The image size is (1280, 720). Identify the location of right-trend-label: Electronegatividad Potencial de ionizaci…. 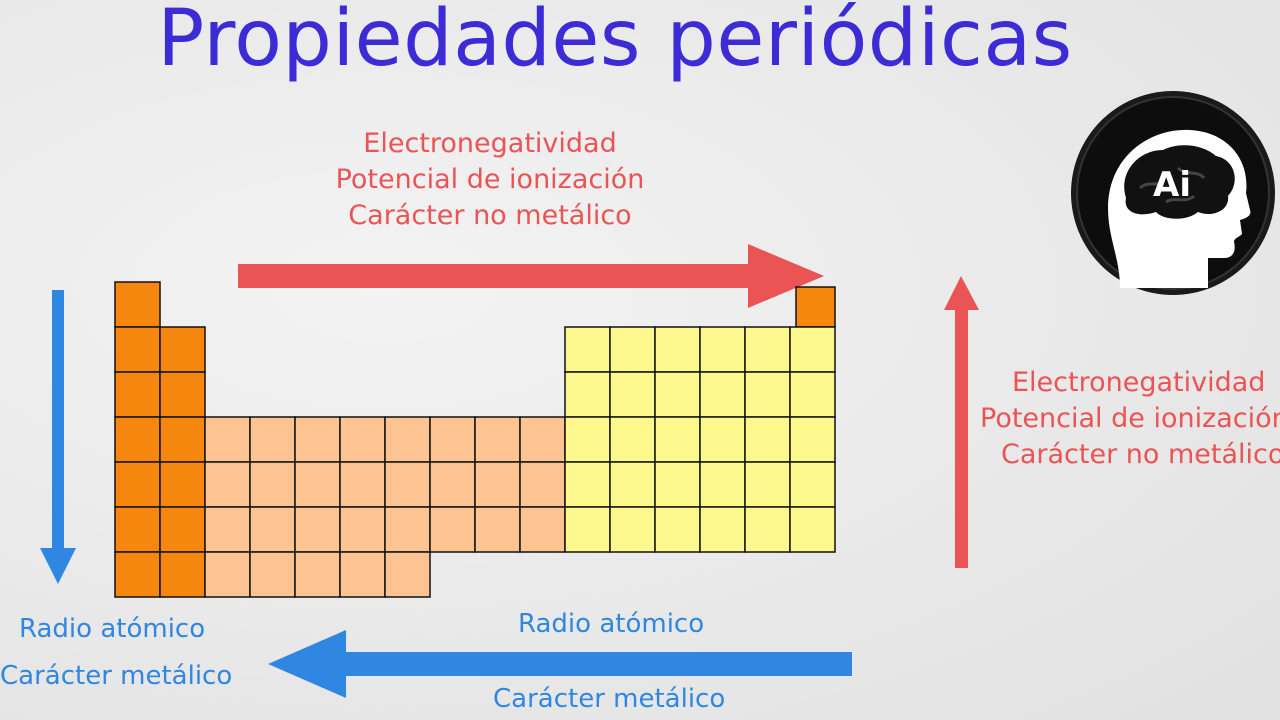
(1130, 419).